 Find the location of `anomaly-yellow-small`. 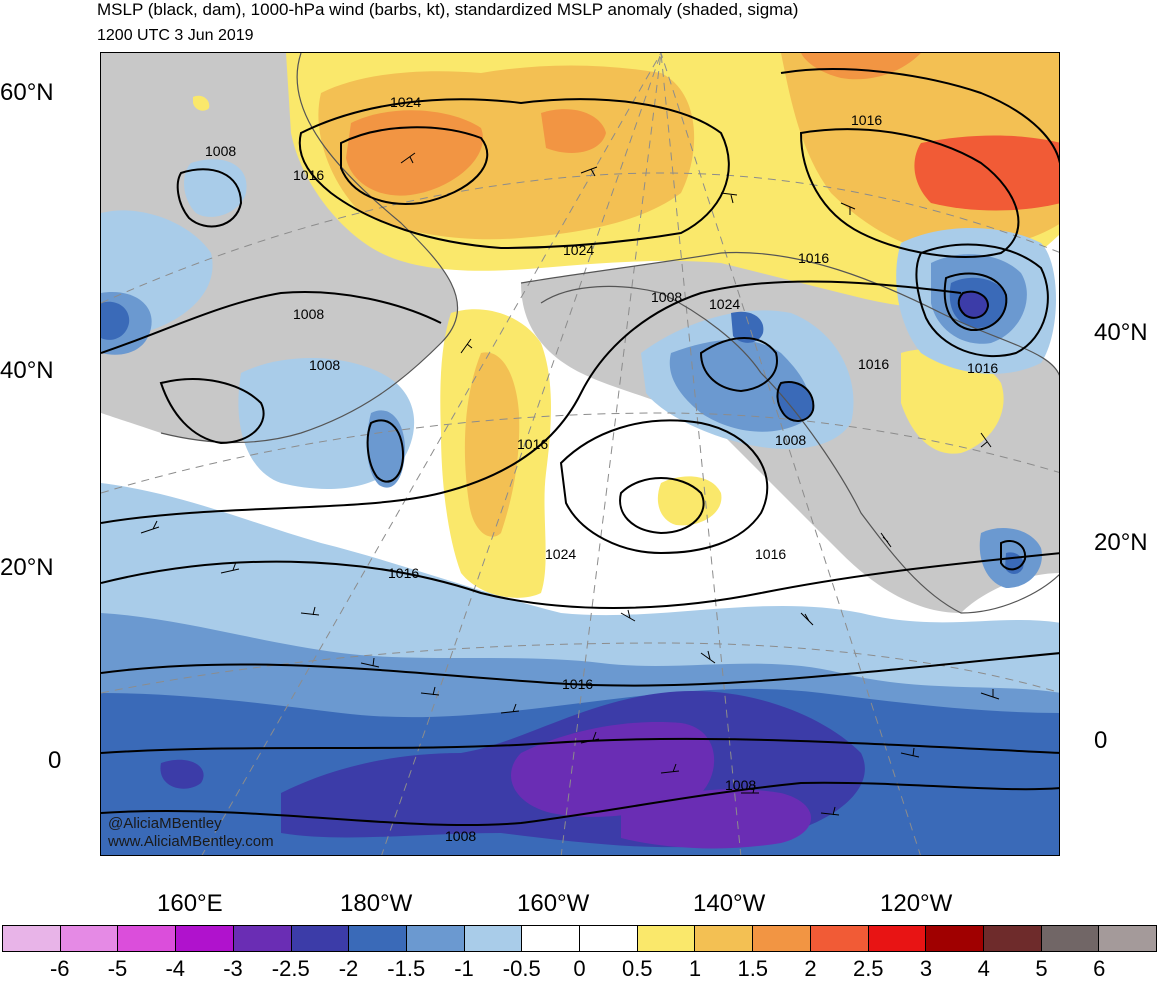

anomaly-yellow-small is located at coordinates (689, 501).